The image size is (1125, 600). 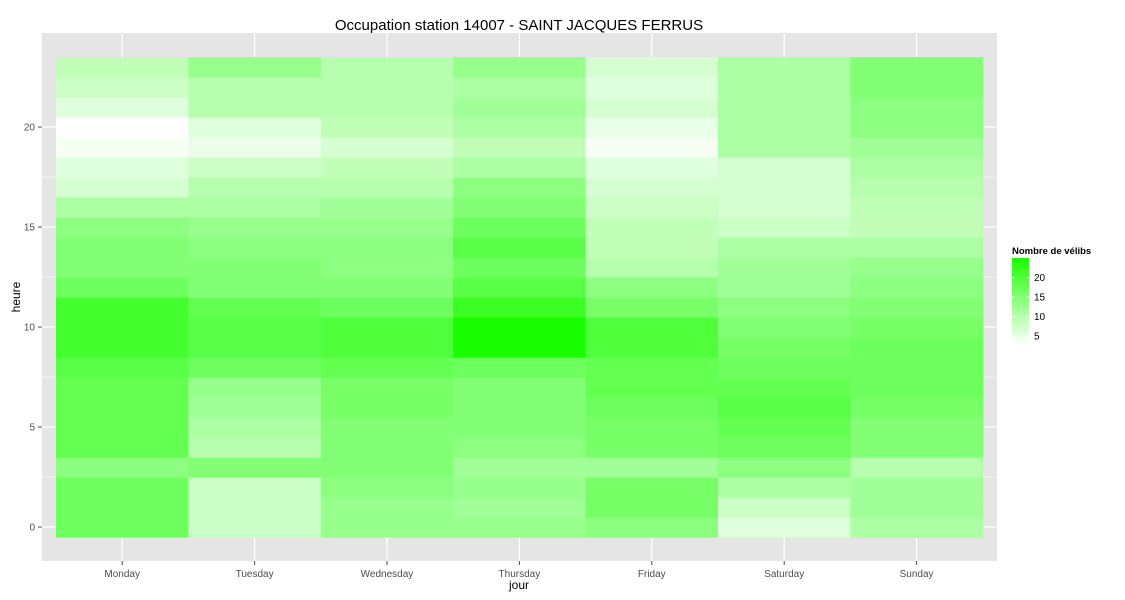 What do you see at coordinates (32, 528) in the screenshot?
I see `y-tick-label: 0` at bounding box center [32, 528].